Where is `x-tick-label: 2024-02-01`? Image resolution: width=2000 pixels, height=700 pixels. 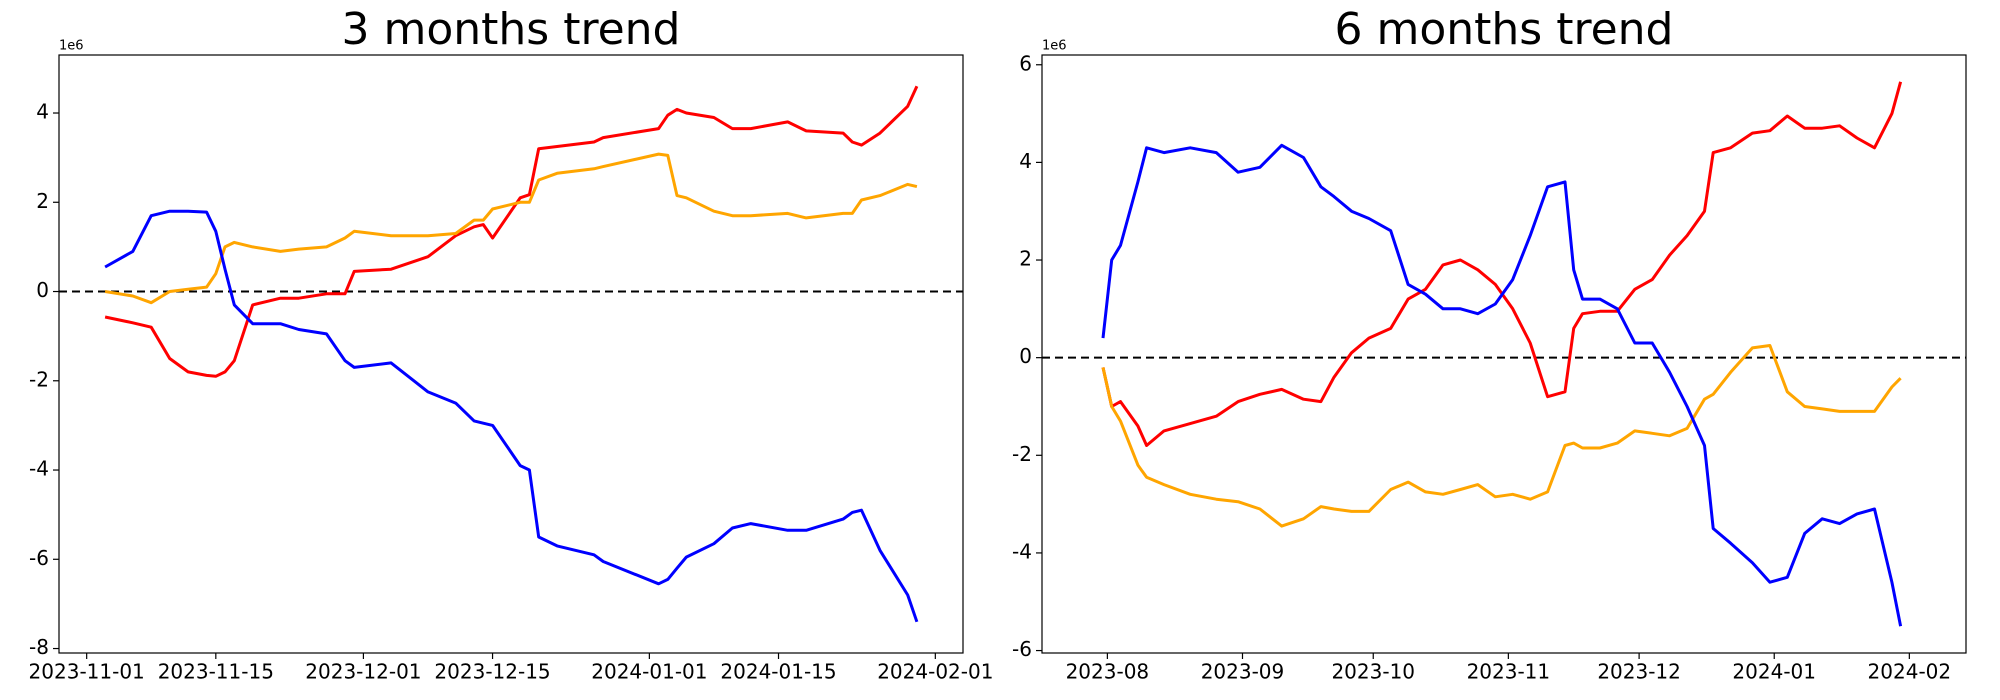 x-tick-label: 2024-02-01 is located at coordinates (935, 672).